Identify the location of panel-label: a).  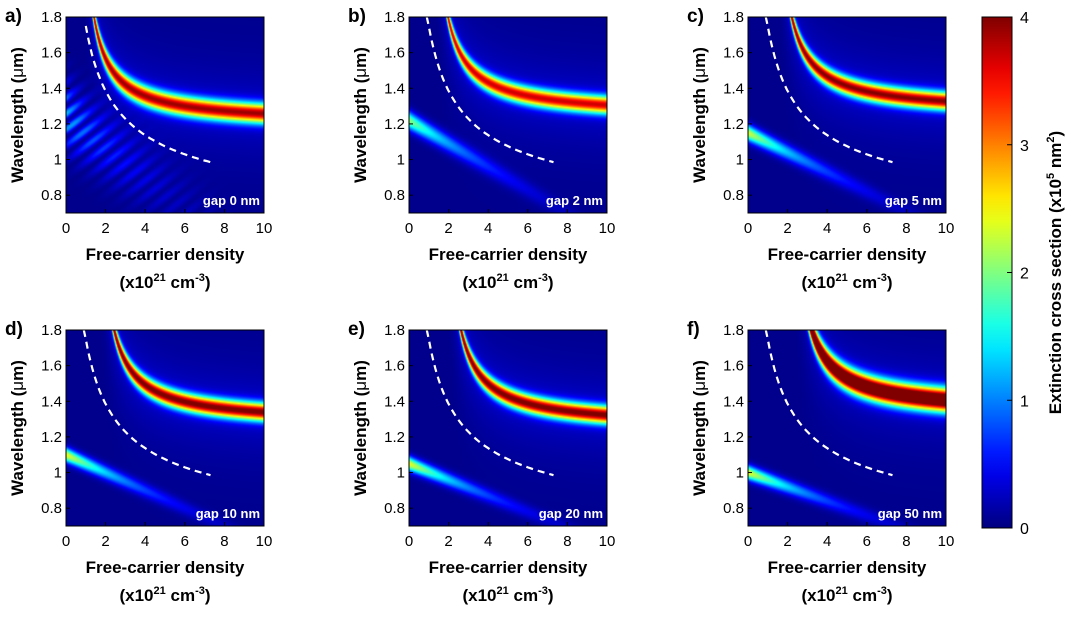
(13, 16).